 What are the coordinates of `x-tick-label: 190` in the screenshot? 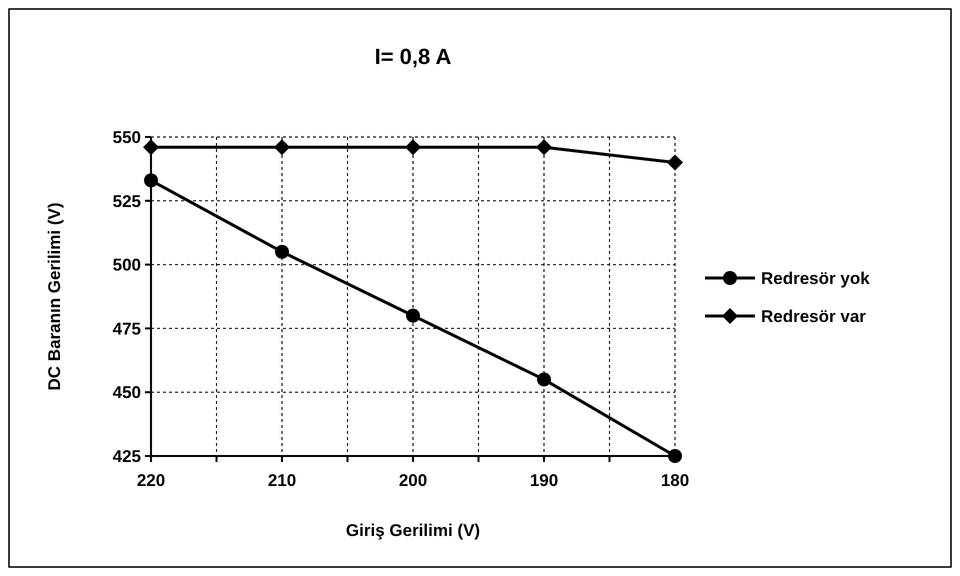 It's located at (544, 480).